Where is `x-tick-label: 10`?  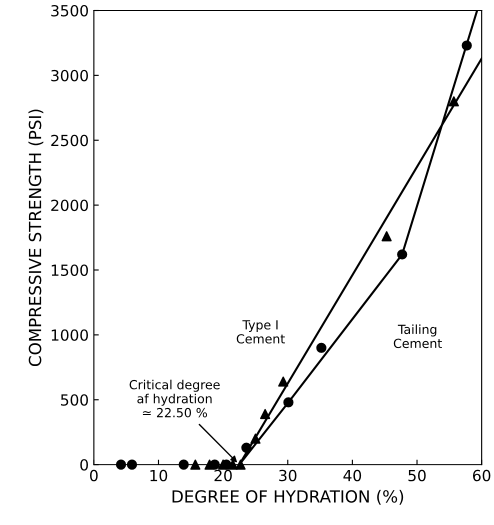
x-tick-label: 10 is located at coordinates (159, 476).